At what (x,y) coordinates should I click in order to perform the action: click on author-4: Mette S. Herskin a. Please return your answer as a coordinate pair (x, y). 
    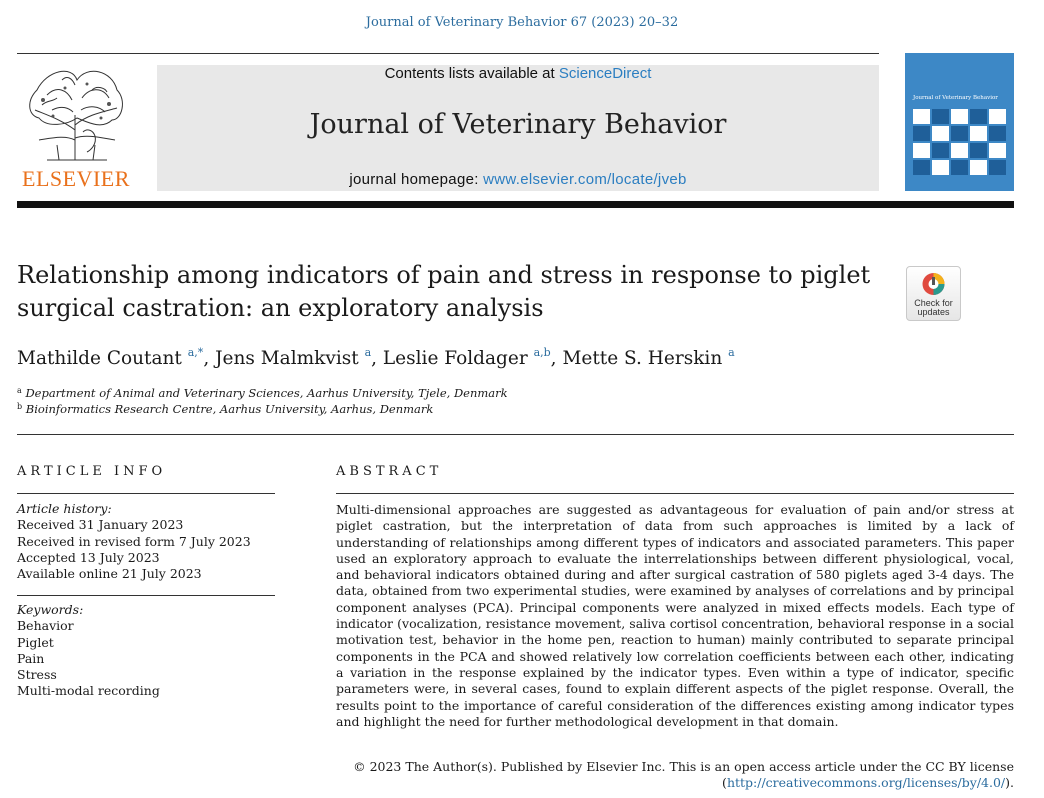
    Looking at the image, I should click on (648, 357).